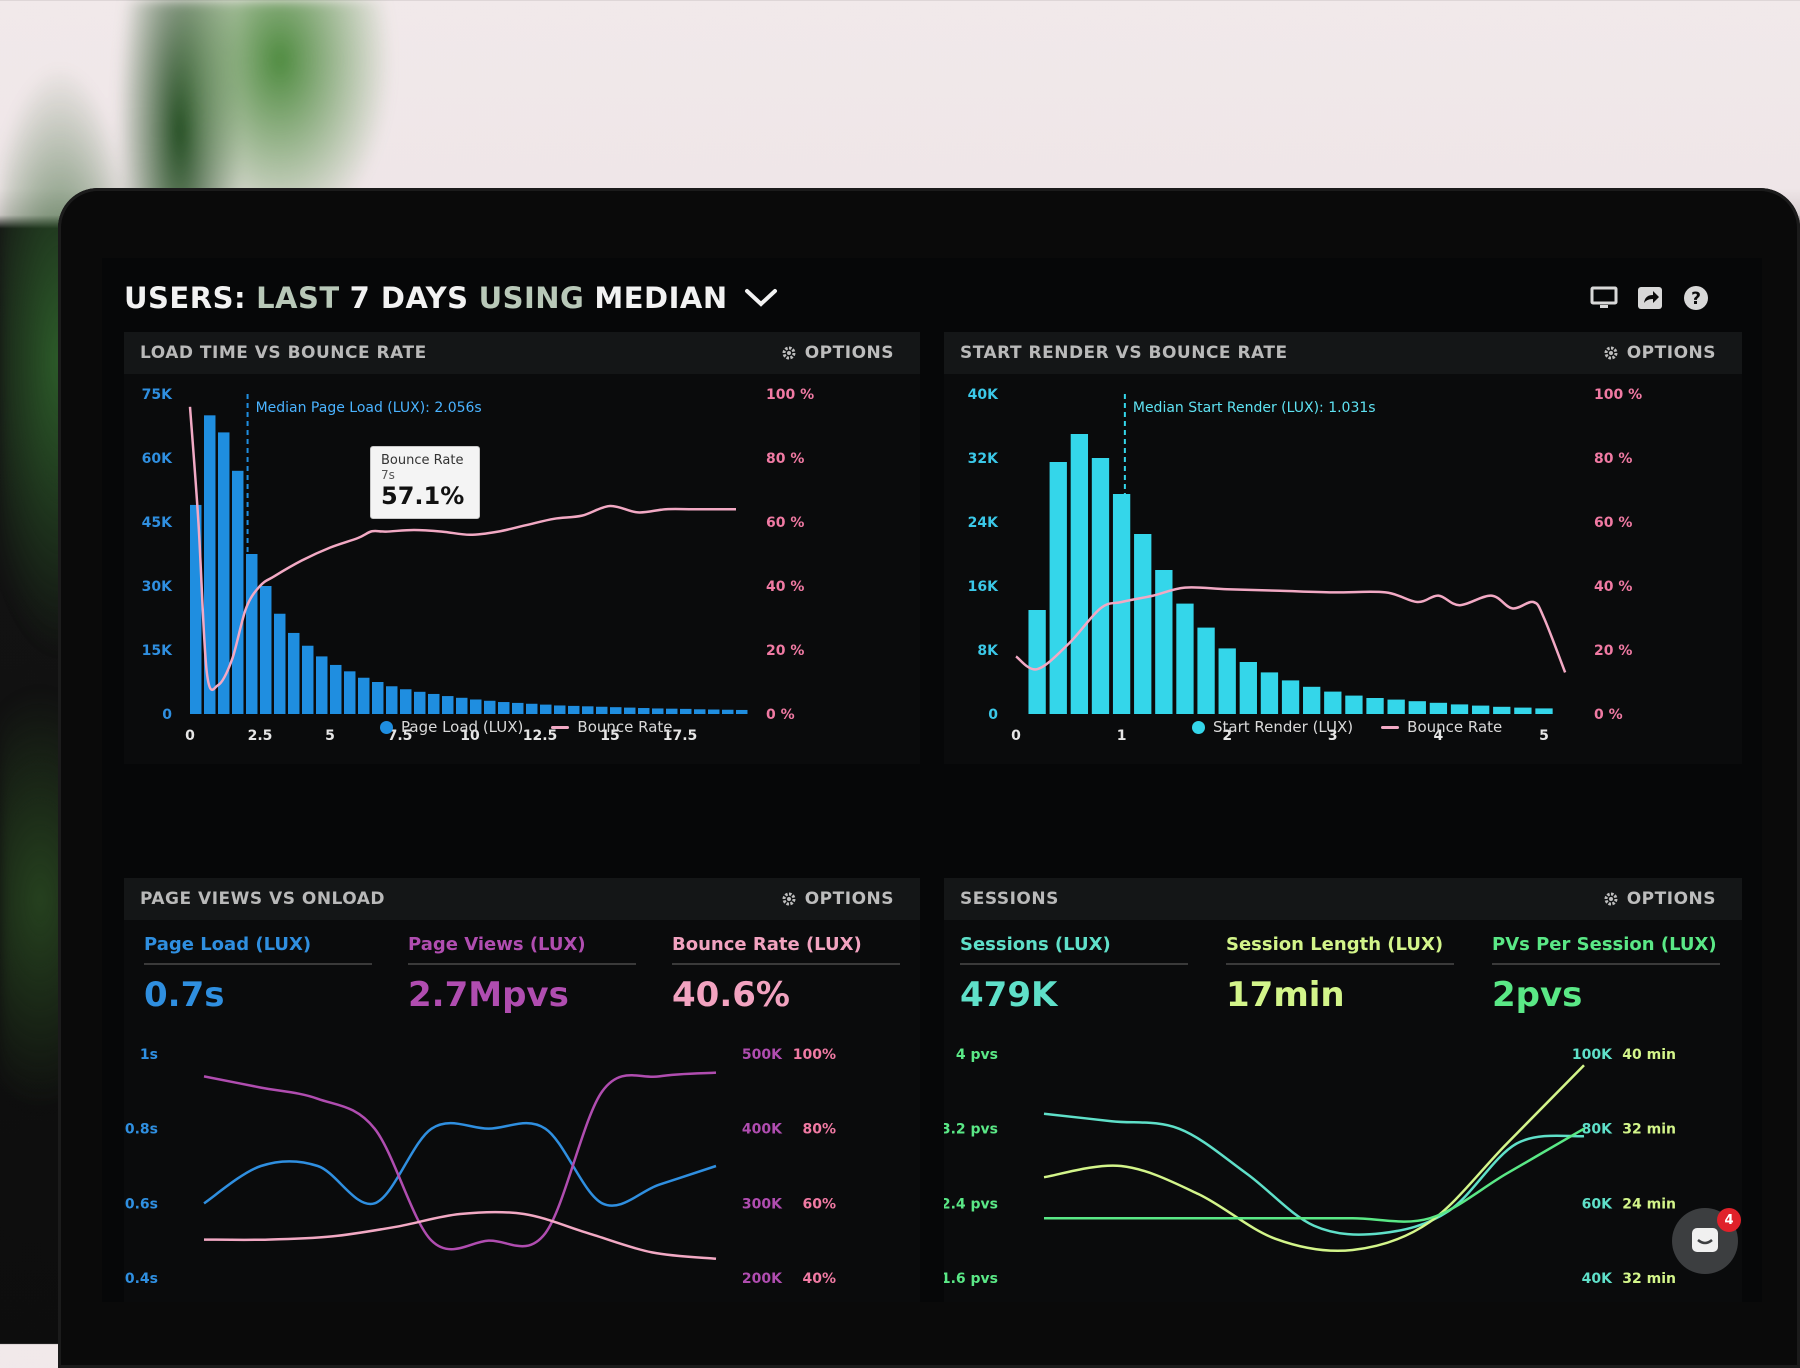 Image resolution: width=1800 pixels, height=1368 pixels. Describe the element at coordinates (983, 523) in the screenshot. I see `y-axis-left-tick: 24K` at that location.